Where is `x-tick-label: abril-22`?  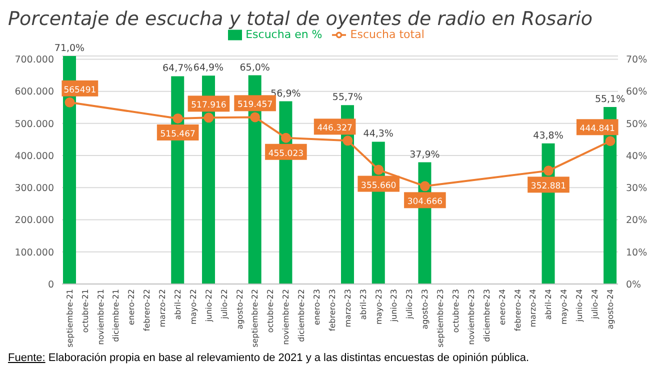
x-tick-label: abril-22 is located at coordinates (178, 304).